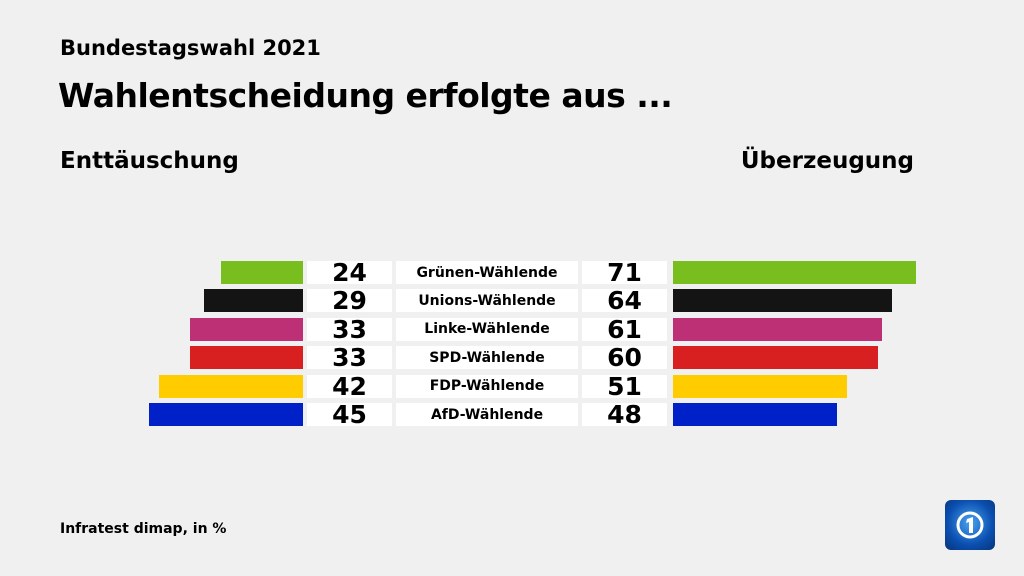 The height and width of the screenshot is (576, 1024). I want to click on right-series-heading: Überzeugung, so click(827, 161).